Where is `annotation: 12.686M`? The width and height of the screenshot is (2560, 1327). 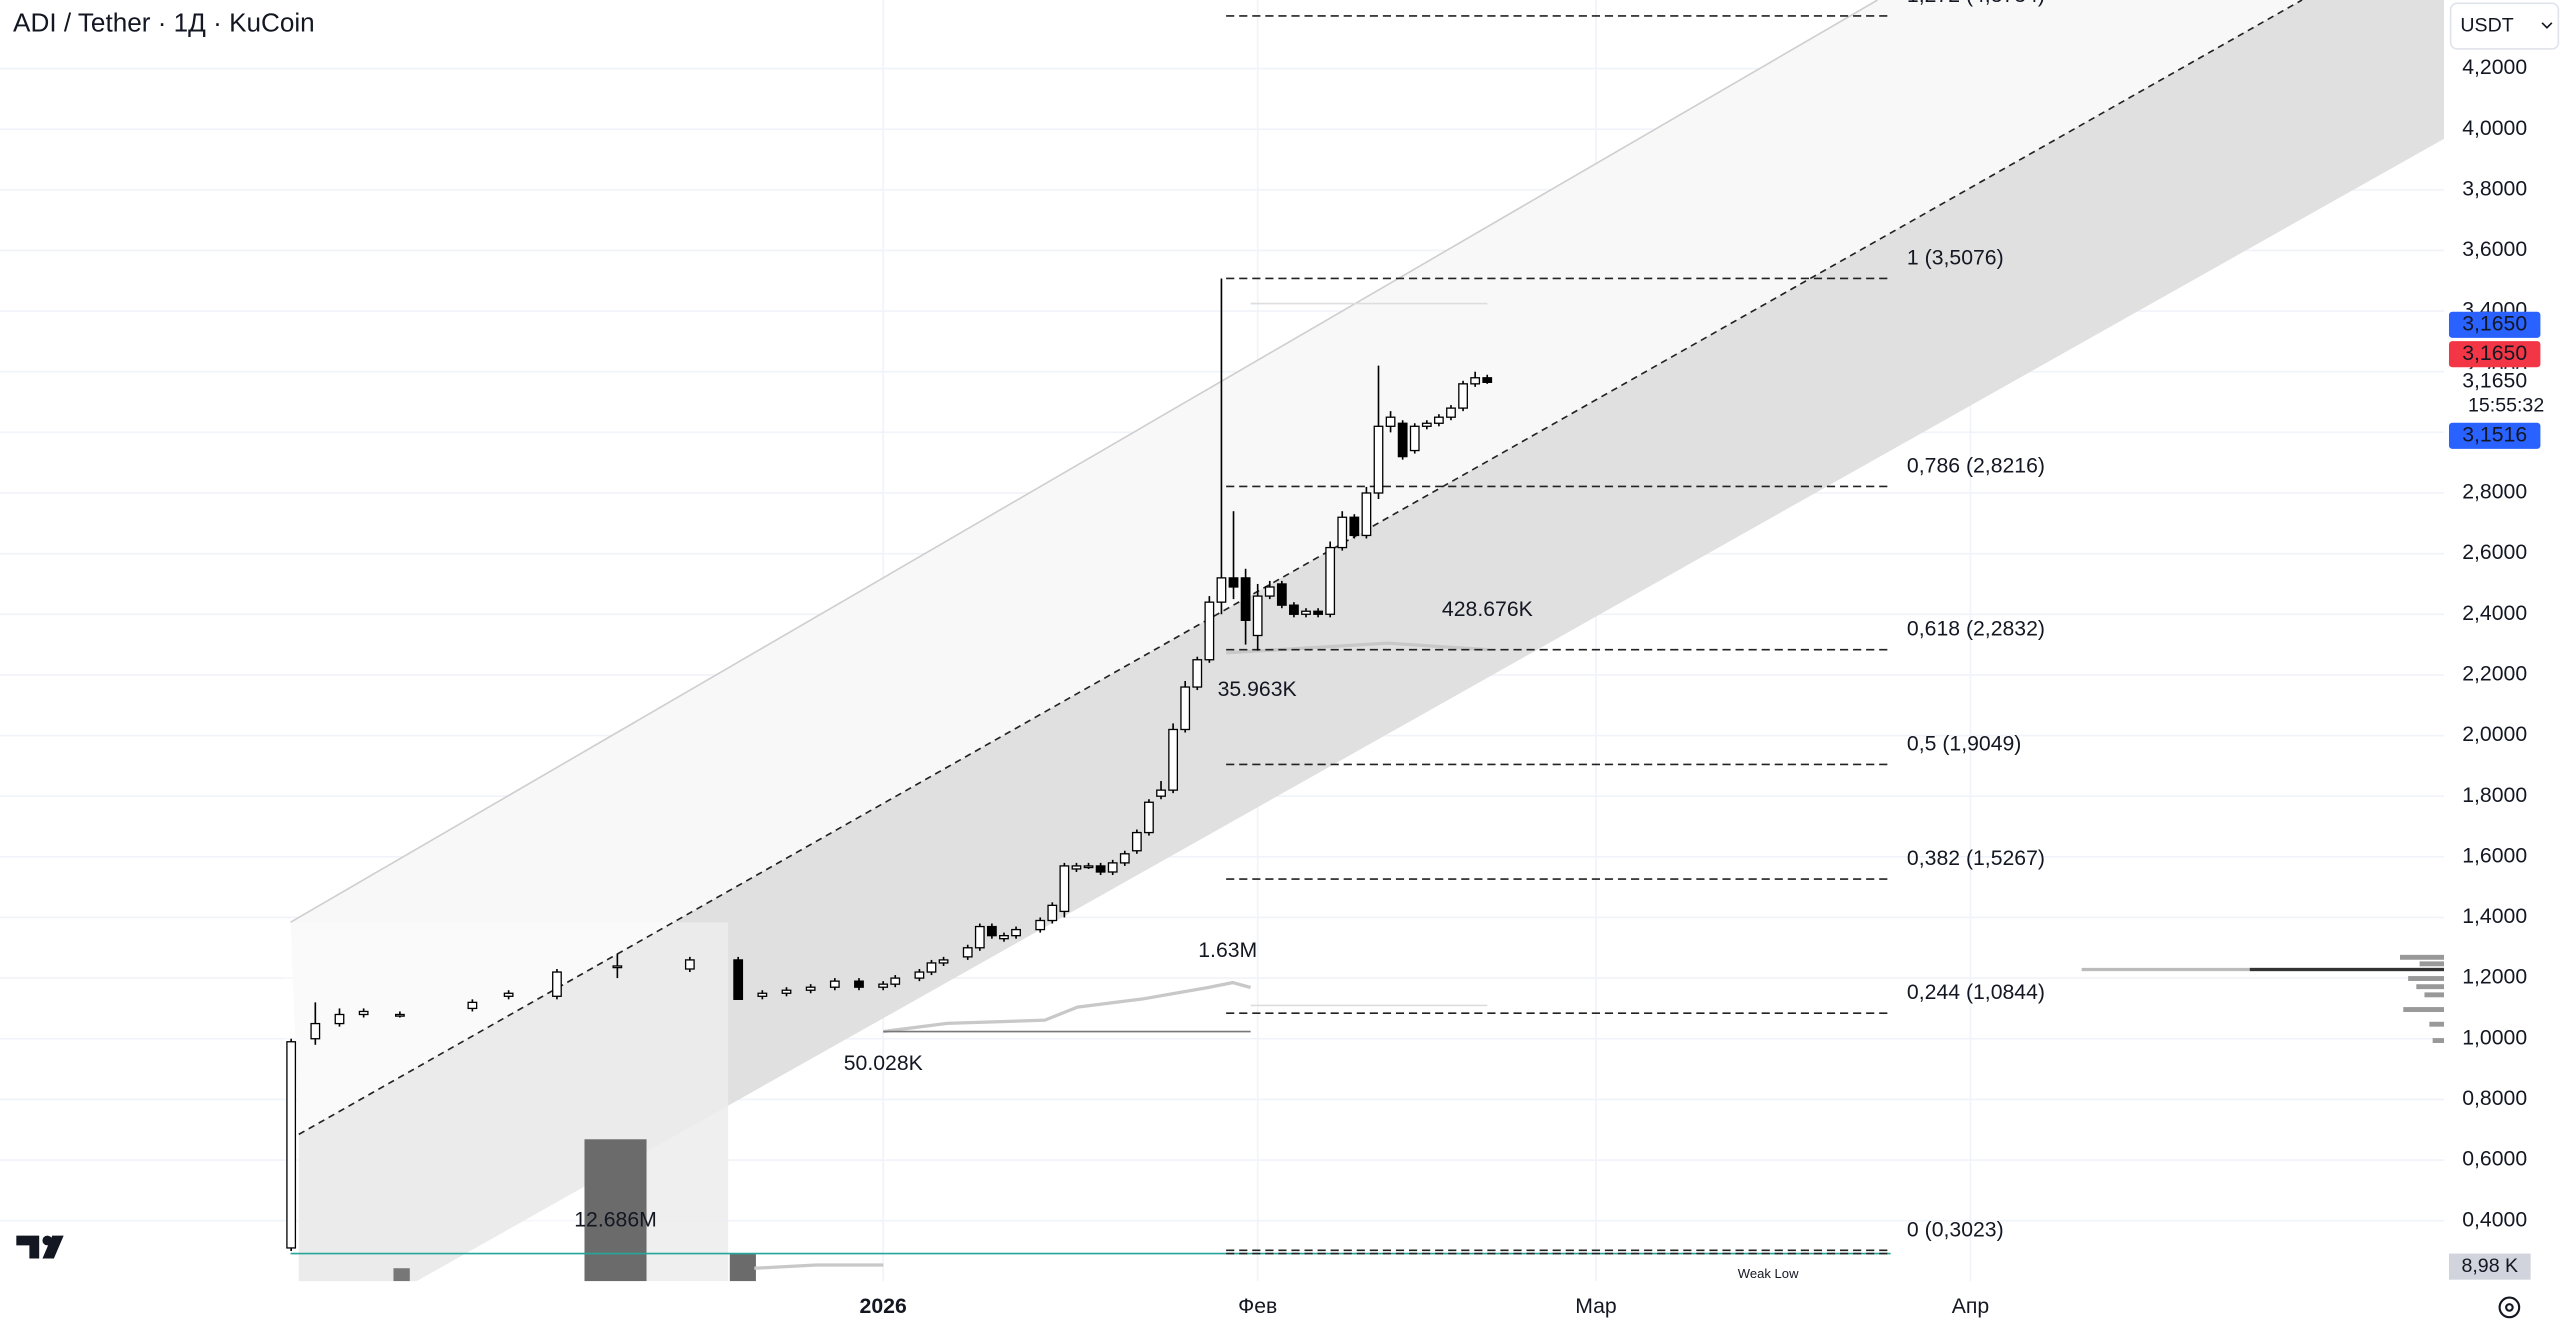
annotation: 12.686M is located at coordinates (615, 1220).